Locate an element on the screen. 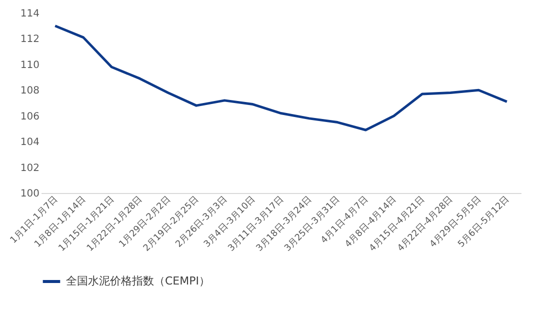 The width and height of the screenshot is (560, 329). y-tick-label: 102 is located at coordinates (30, 168).